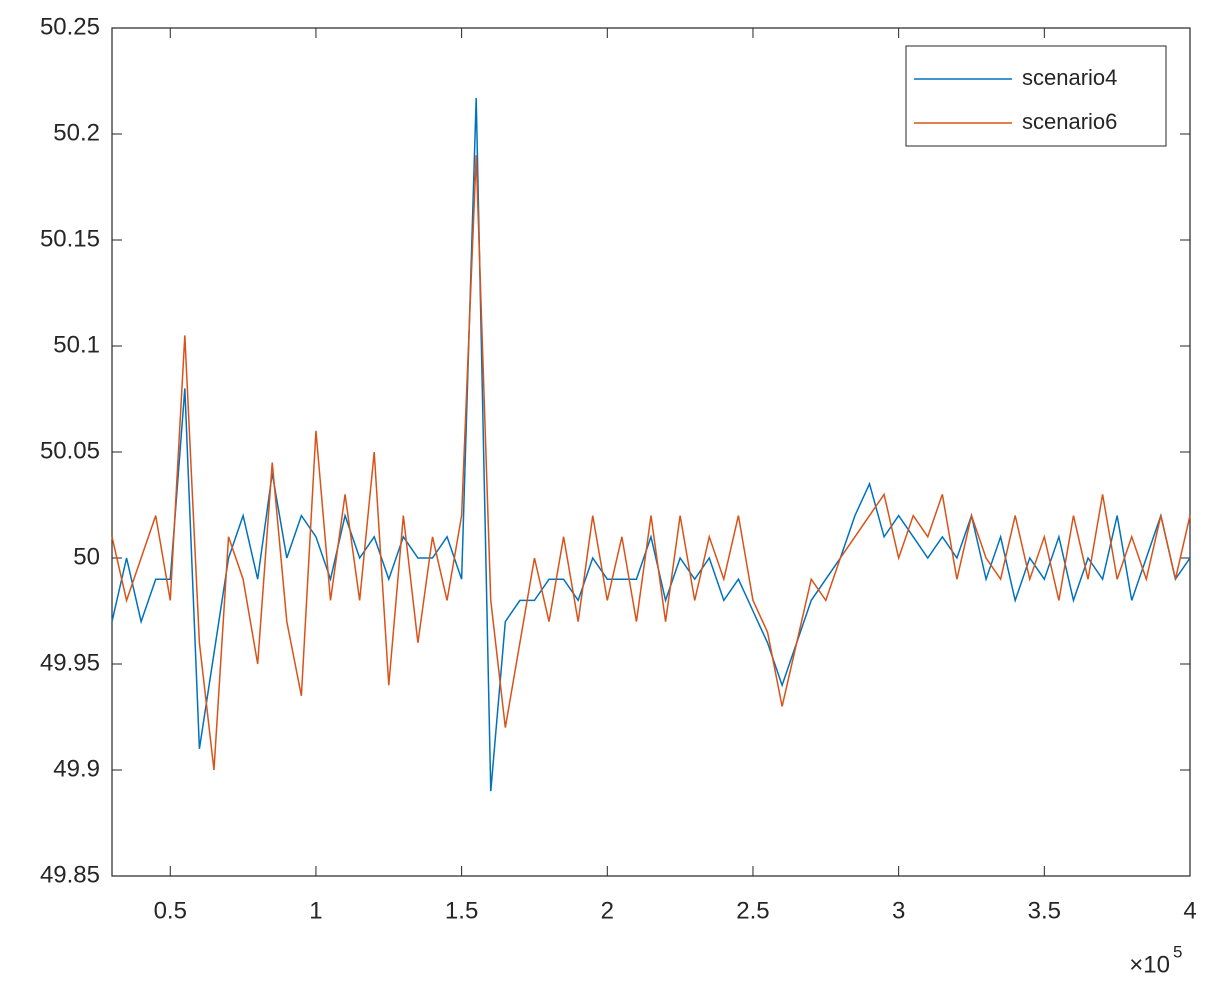 This screenshot has height=993, width=1214. What do you see at coordinates (1189, 910) in the screenshot?
I see `x-tick-label: 4` at bounding box center [1189, 910].